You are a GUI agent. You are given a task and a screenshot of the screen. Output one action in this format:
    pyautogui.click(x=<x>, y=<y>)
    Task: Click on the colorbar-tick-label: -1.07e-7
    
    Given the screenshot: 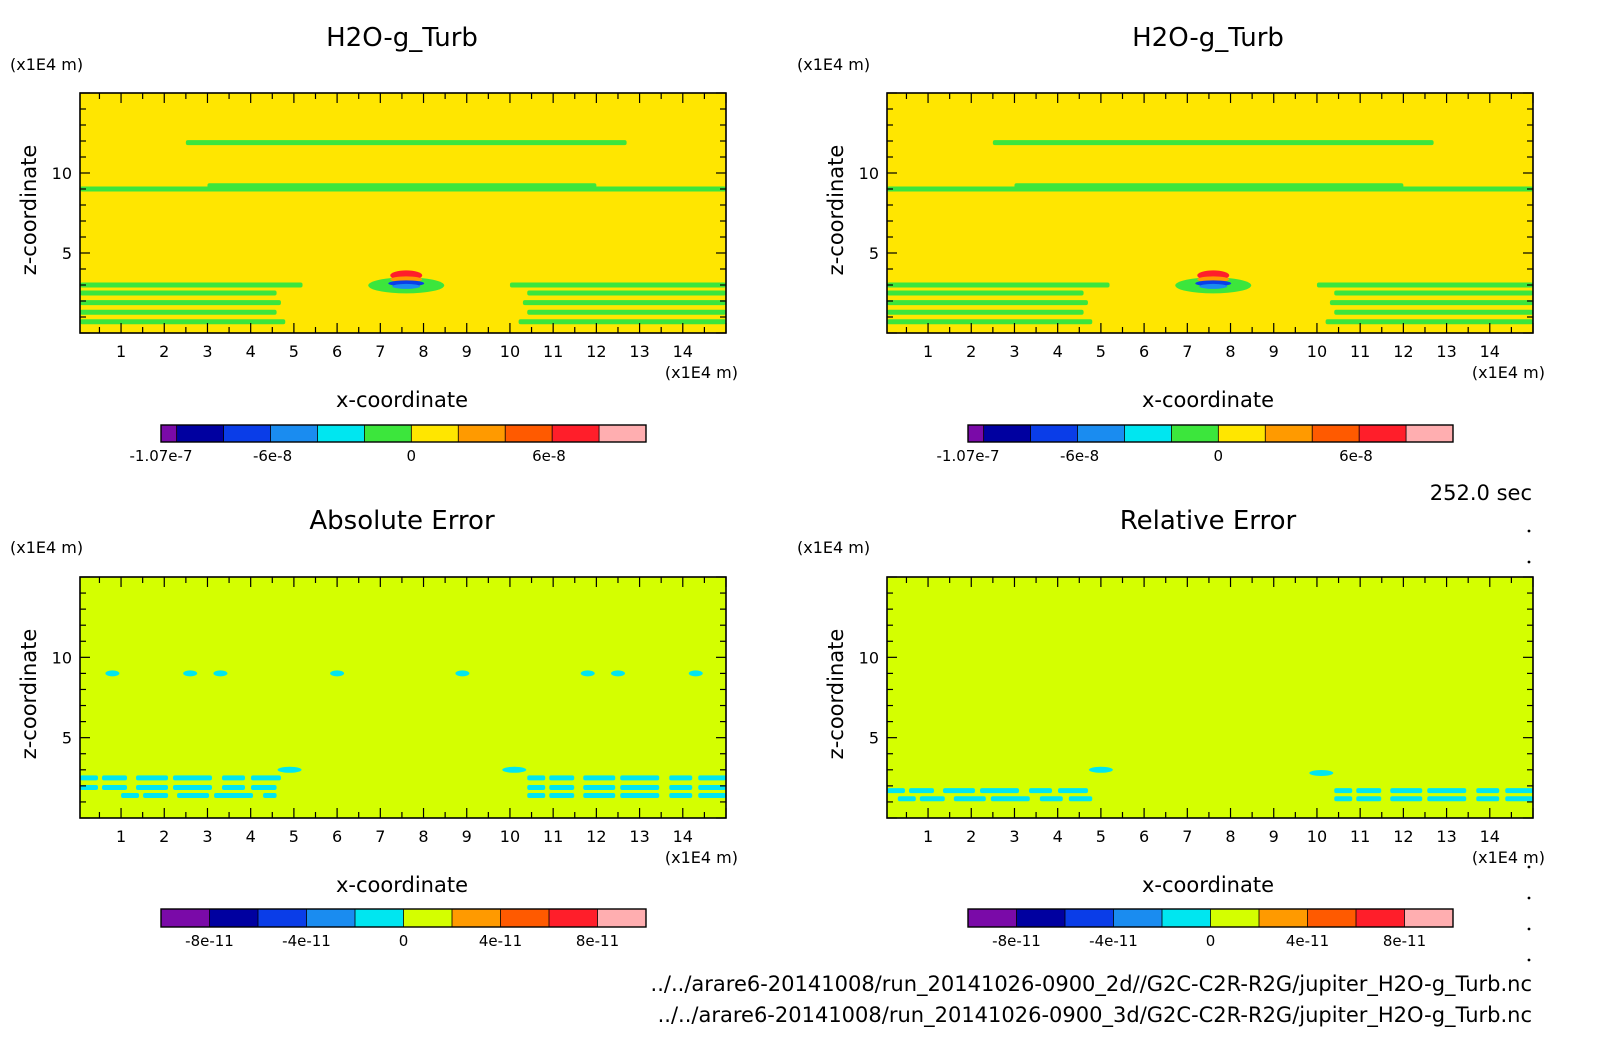 What is the action you would take?
    pyautogui.click(x=968, y=456)
    